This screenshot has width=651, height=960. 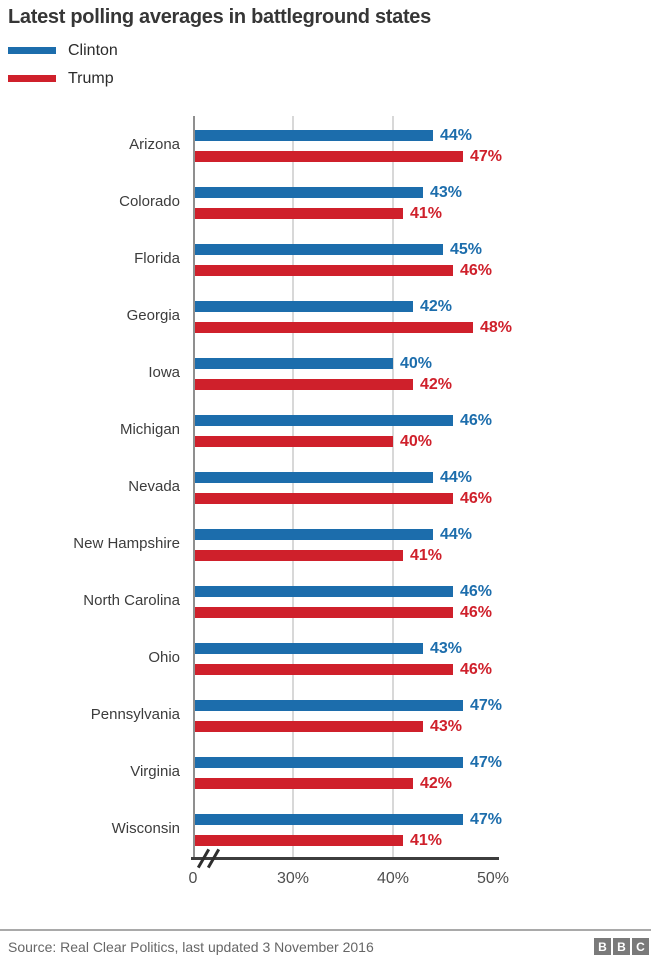 What do you see at coordinates (149, 429) in the screenshot?
I see `state-label: Michigan` at bounding box center [149, 429].